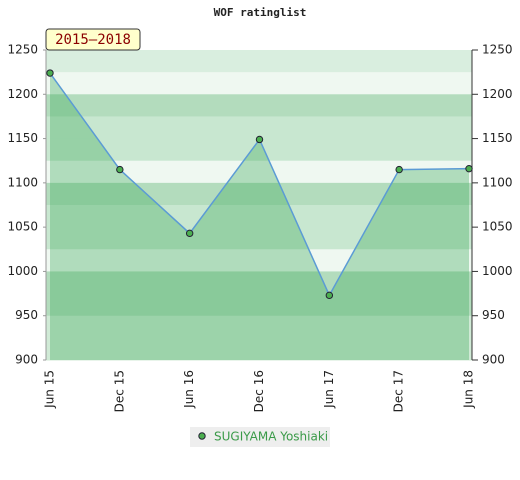 Image resolution: width=520 pixels, height=480 pixels. Describe the element at coordinates (26, 315) in the screenshot. I see `y-tick-label: 950` at that location.